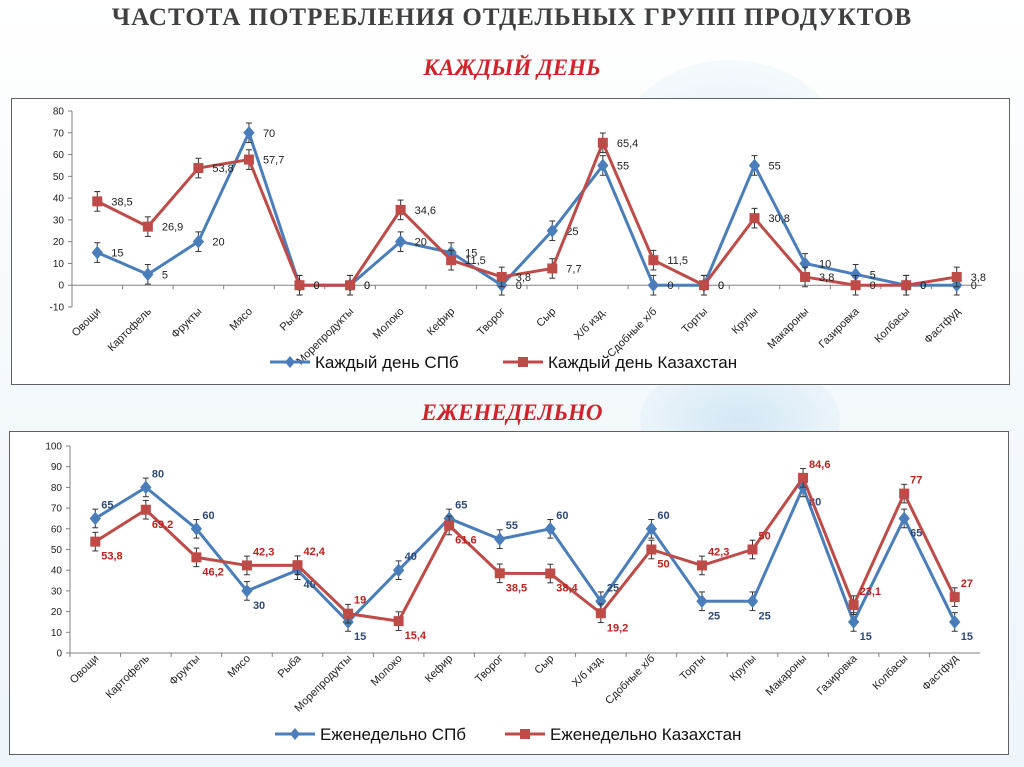  What do you see at coordinates (693, 668) in the screenshot?
I see `x-tick-label: Торты` at bounding box center [693, 668].